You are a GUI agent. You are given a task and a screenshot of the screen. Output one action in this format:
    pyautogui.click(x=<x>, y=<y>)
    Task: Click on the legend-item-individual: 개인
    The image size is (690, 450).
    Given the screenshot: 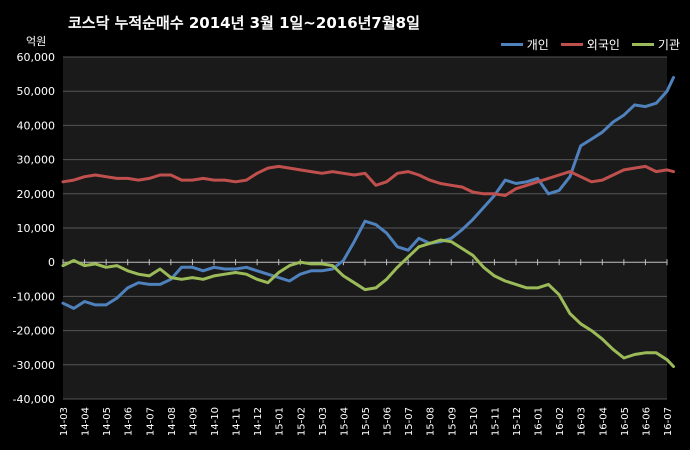 What is the action you would take?
    pyautogui.click(x=524, y=44)
    